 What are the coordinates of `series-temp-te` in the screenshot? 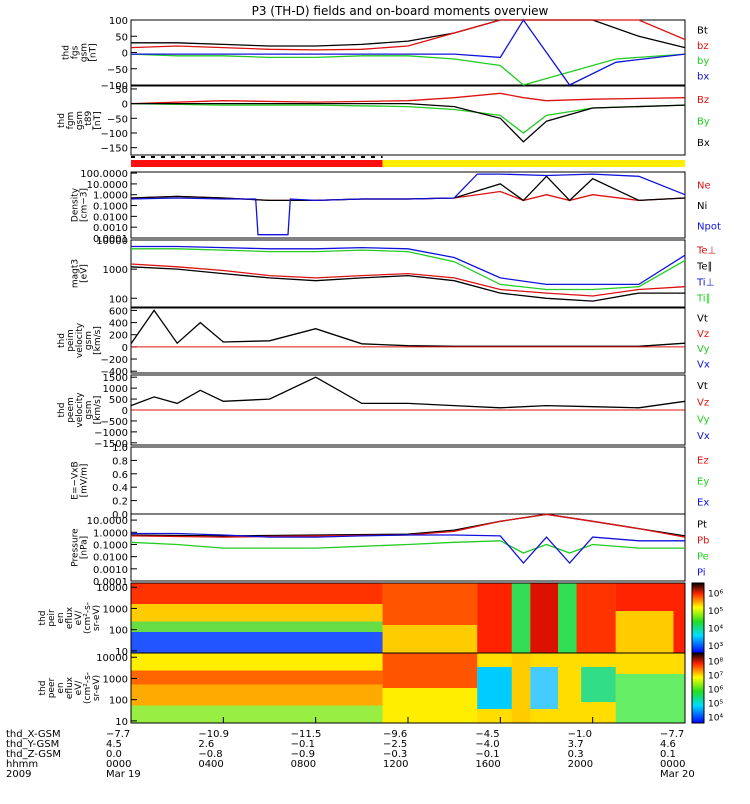 It's located at (408, 280).